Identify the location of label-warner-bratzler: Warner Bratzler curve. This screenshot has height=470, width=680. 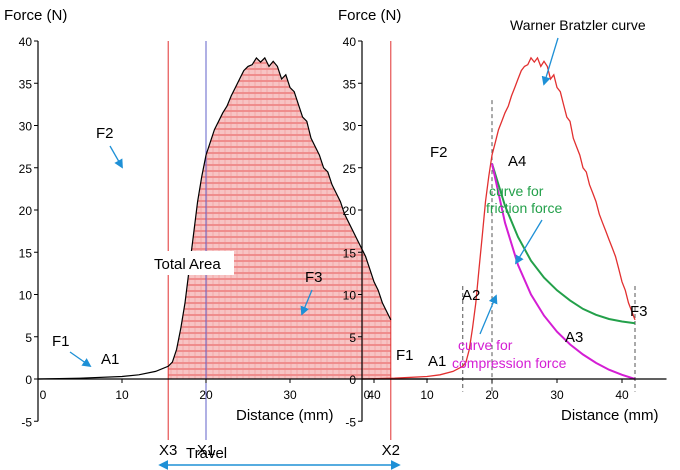
(578, 25).